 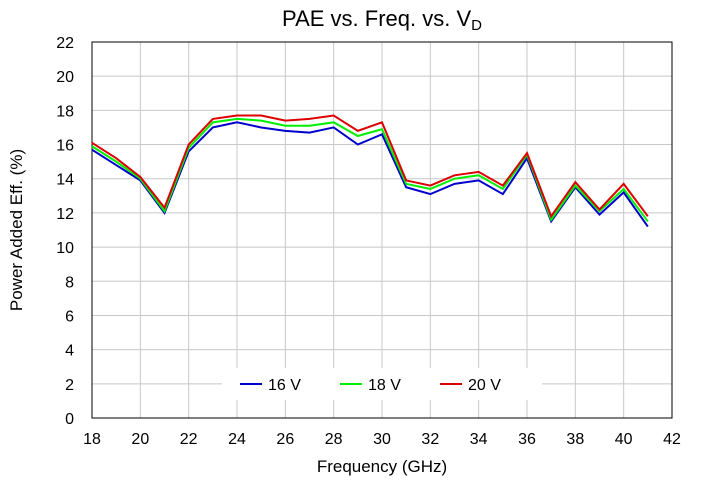 I want to click on legend-label: 20 V, so click(x=484, y=385).